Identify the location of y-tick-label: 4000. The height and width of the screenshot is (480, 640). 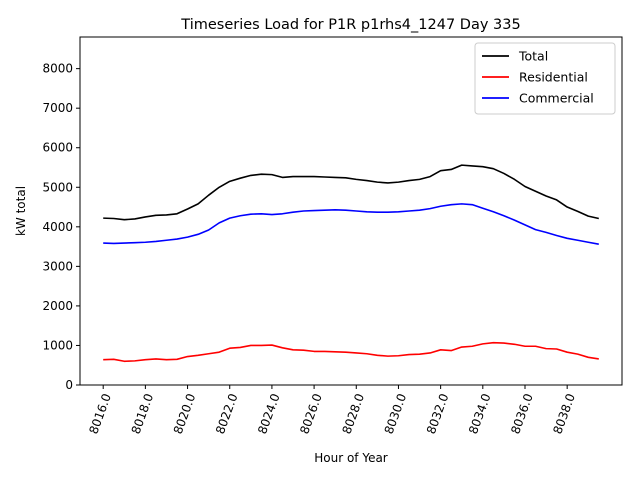
(57, 227).